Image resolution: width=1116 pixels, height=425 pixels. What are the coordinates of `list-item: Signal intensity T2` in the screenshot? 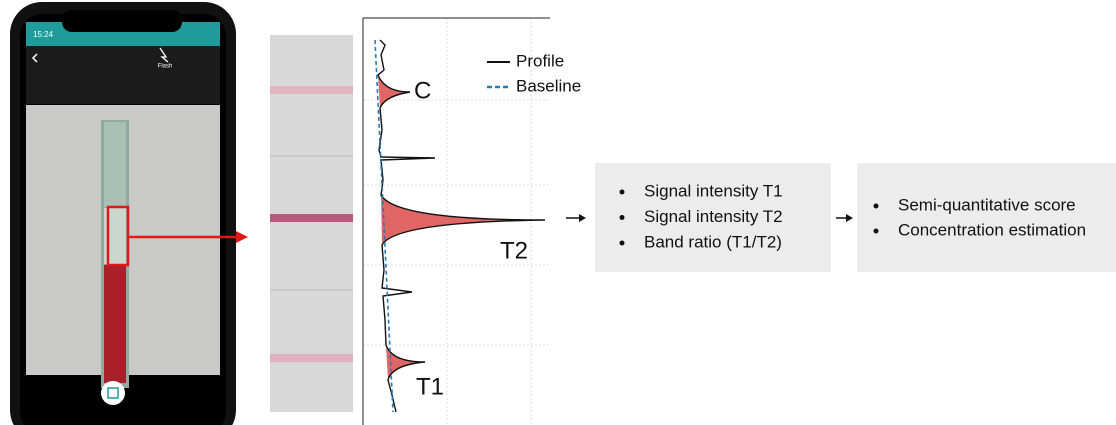 It's located at (713, 216).